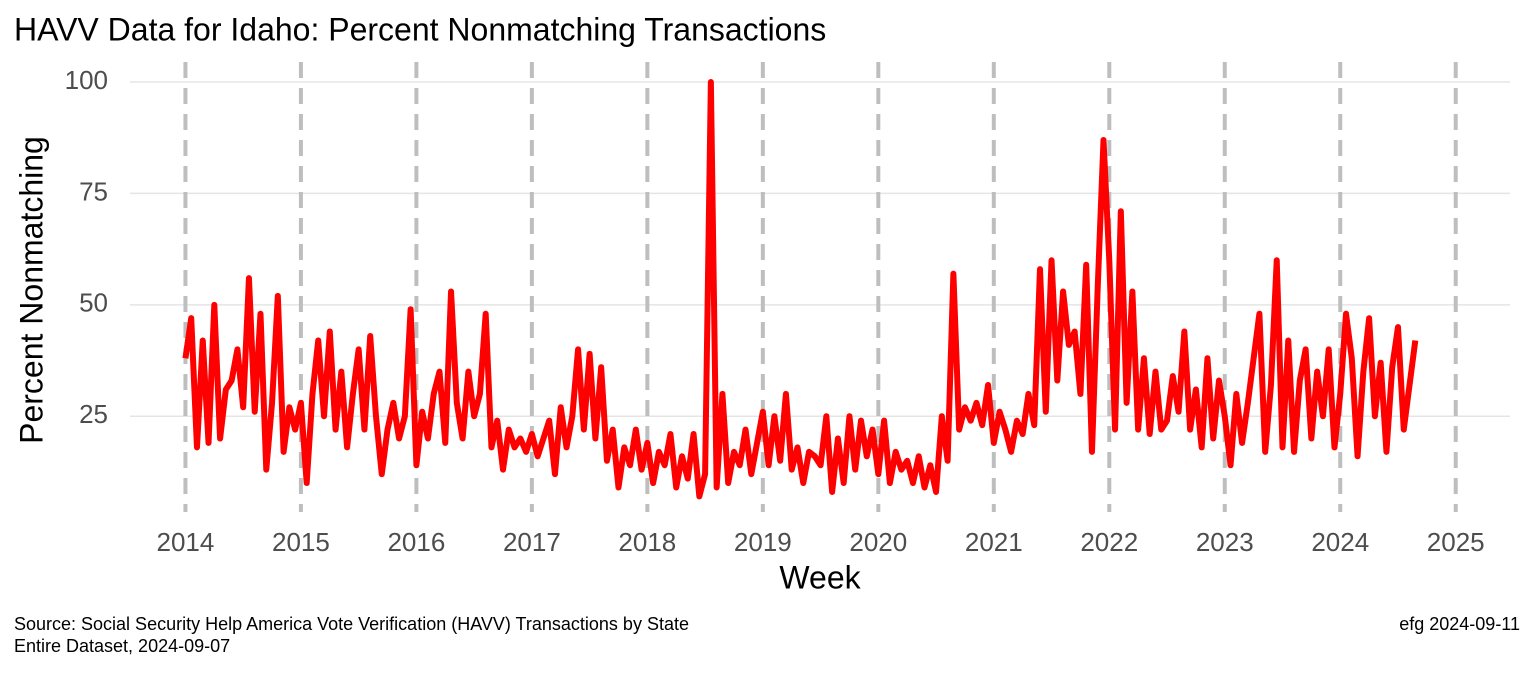 The image size is (1536, 677). Describe the element at coordinates (647, 542) in the screenshot. I see `x-tick-label: 2018` at that location.